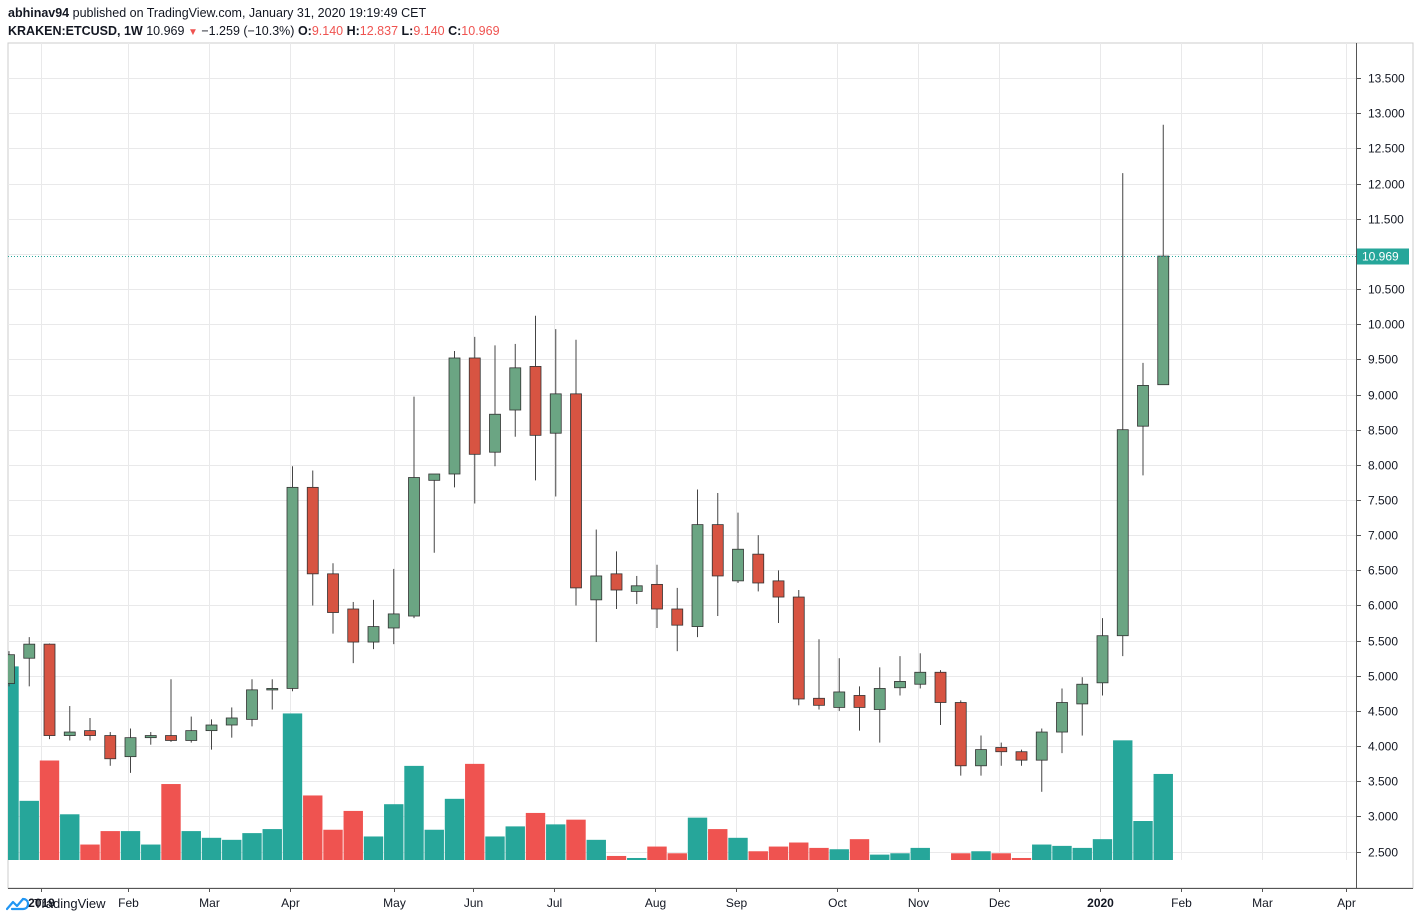  Describe the element at coordinates (1383, 536) in the screenshot. I see `y-tick-label: 7.000` at that location.